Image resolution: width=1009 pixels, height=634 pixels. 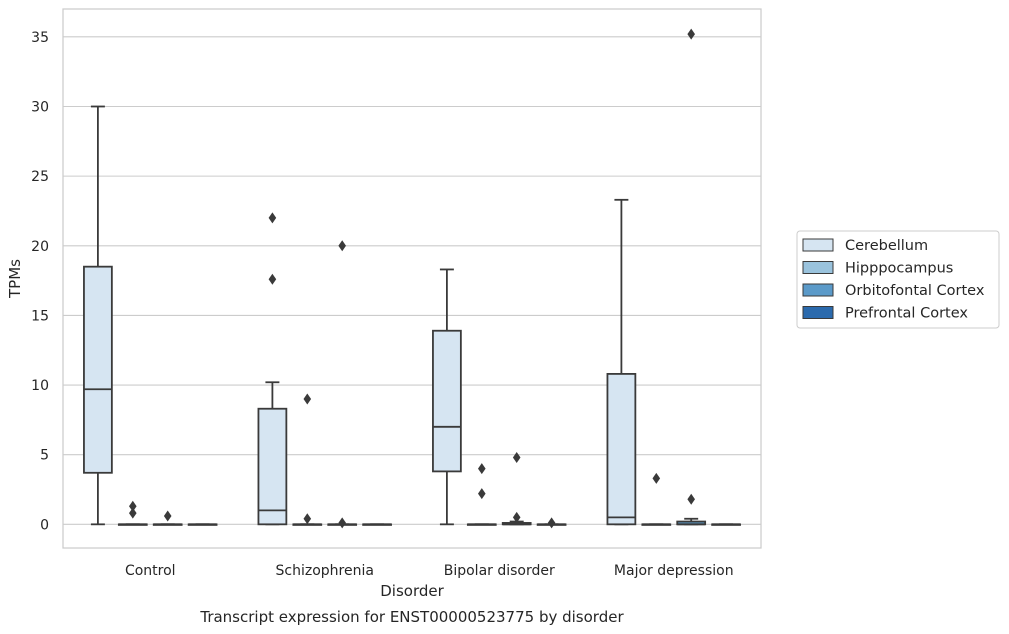 I want to click on y-tick-label: 0, so click(x=44, y=525).